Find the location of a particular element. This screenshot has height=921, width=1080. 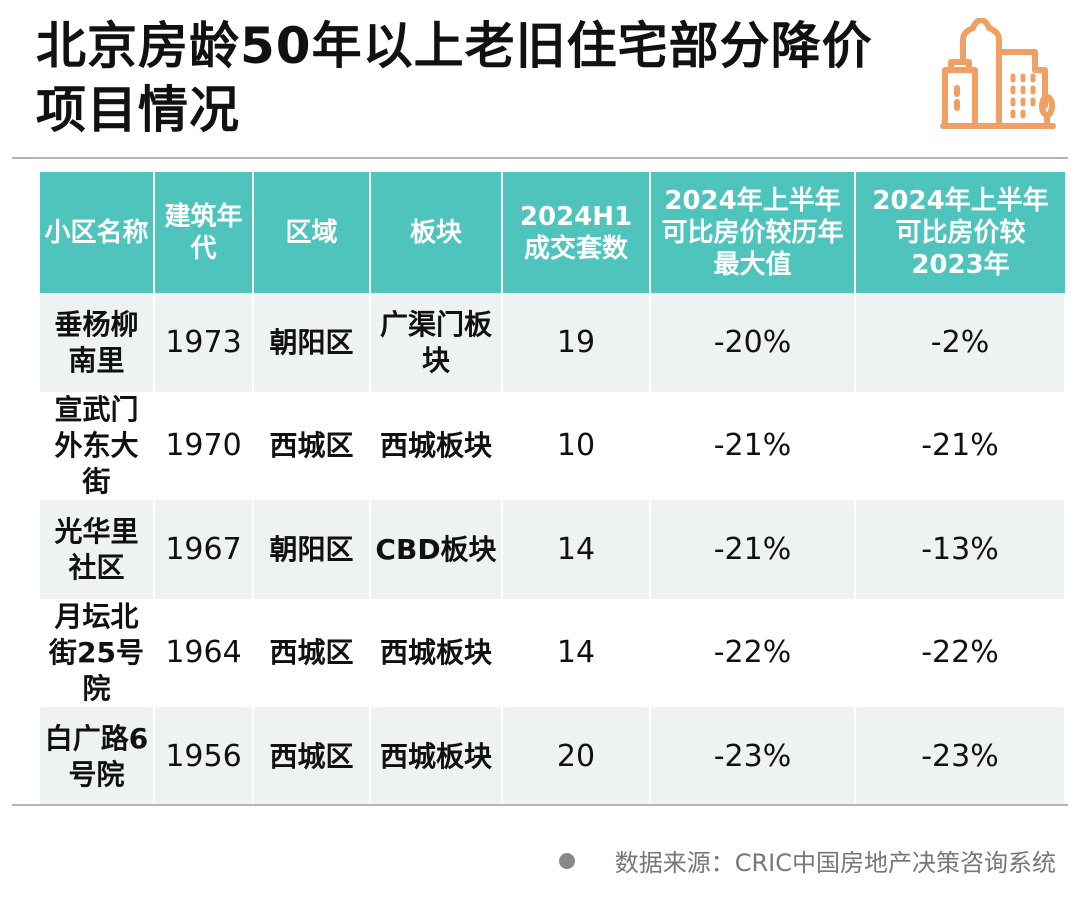

cell-block: 广渠门板块 is located at coordinates (436, 342).